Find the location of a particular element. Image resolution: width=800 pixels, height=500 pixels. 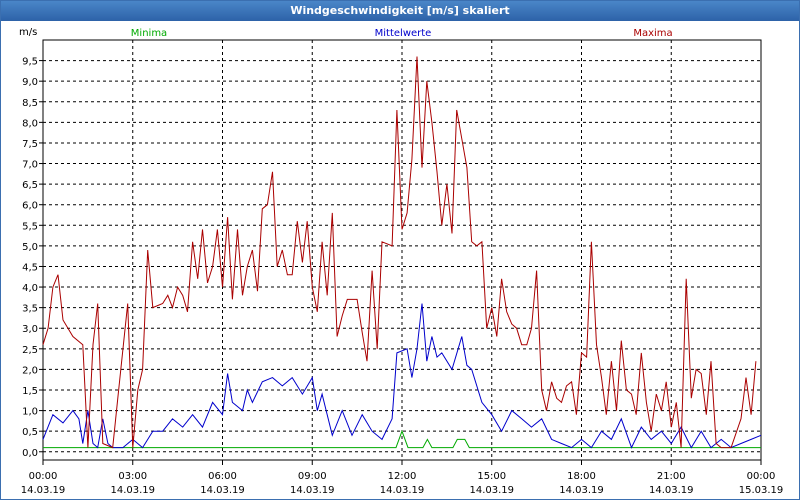

y-axis-unit: m/s is located at coordinates (28, 32).